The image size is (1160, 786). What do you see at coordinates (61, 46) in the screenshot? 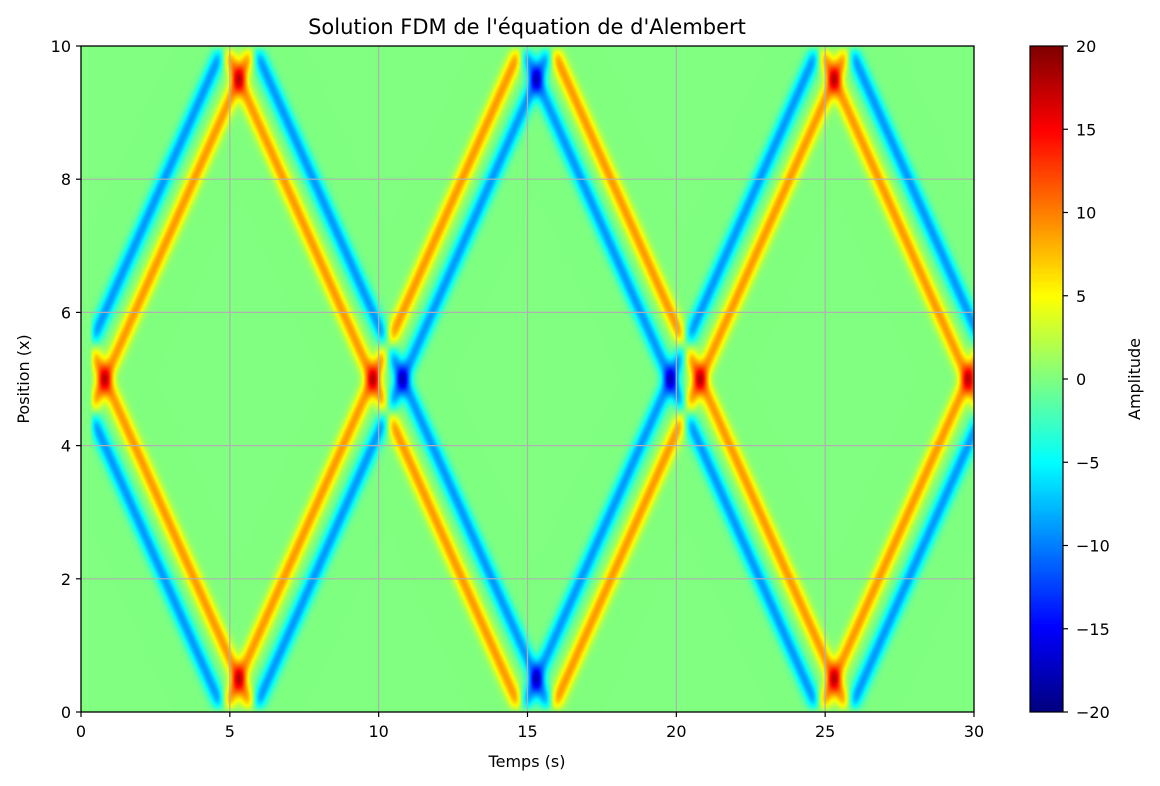
I see `y-tick-label: 10` at bounding box center [61, 46].